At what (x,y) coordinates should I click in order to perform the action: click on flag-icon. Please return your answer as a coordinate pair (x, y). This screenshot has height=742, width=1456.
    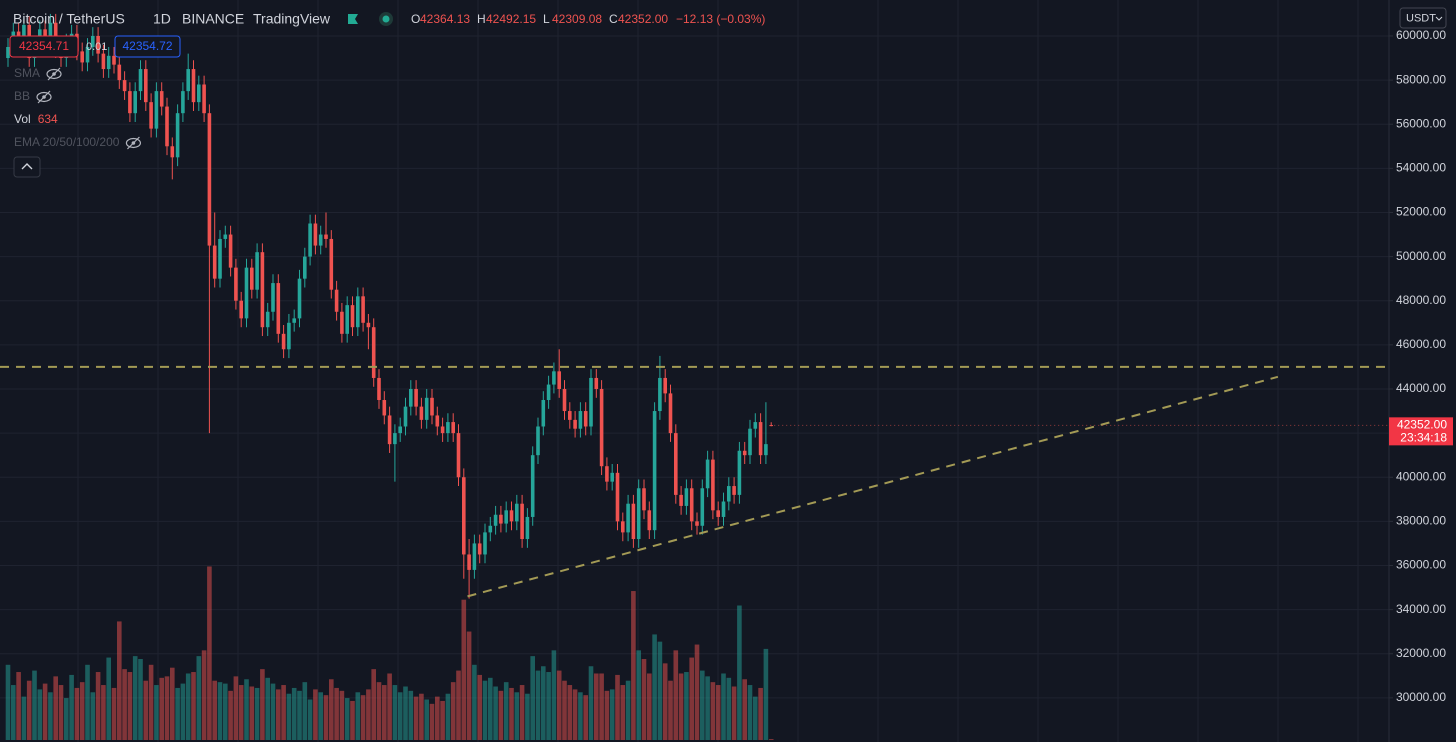
    Looking at the image, I should click on (353, 19).